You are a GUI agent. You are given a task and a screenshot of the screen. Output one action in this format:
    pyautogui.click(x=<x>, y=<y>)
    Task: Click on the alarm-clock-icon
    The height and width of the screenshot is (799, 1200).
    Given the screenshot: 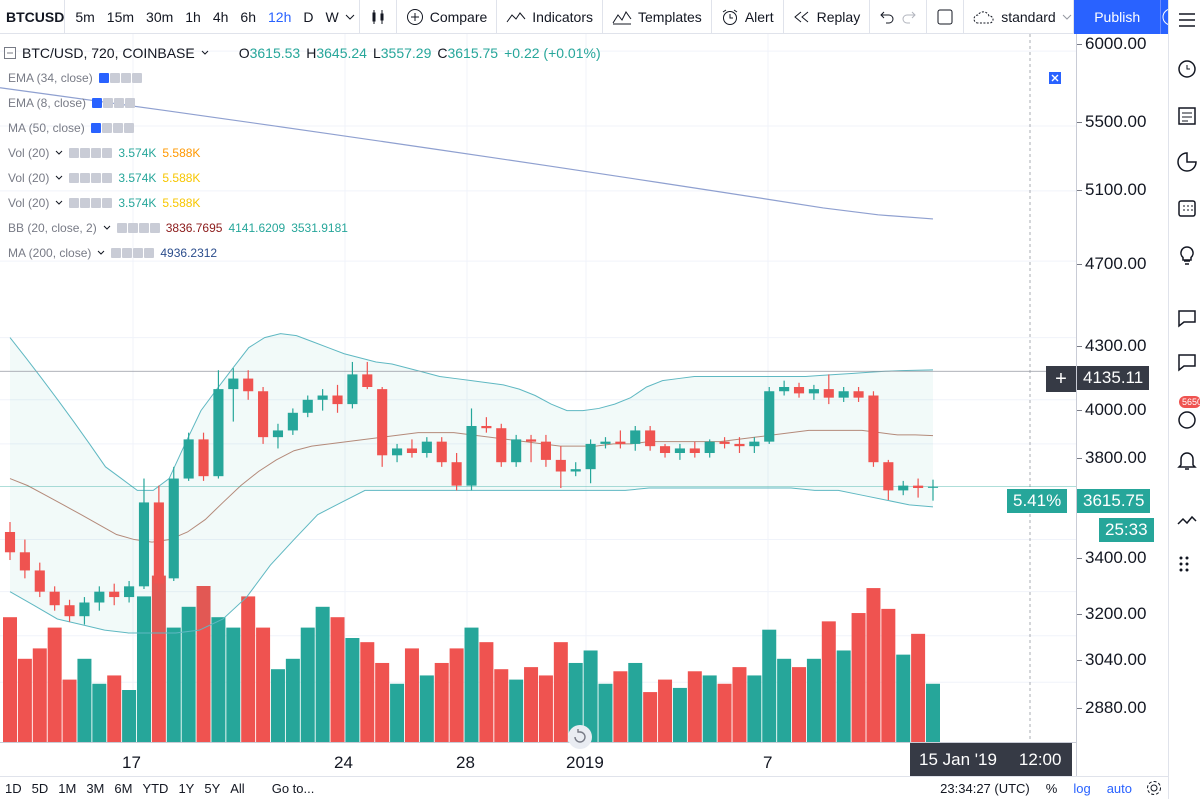 What is the action you would take?
    pyautogui.click(x=1187, y=68)
    